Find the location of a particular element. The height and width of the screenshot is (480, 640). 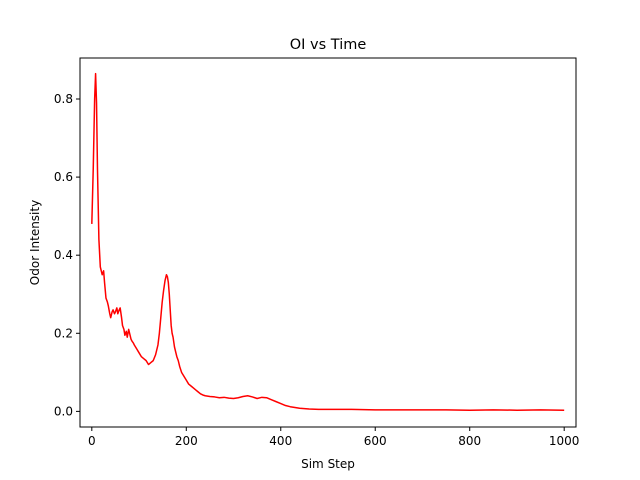

chart-title: OI vs Time is located at coordinates (328, 45).